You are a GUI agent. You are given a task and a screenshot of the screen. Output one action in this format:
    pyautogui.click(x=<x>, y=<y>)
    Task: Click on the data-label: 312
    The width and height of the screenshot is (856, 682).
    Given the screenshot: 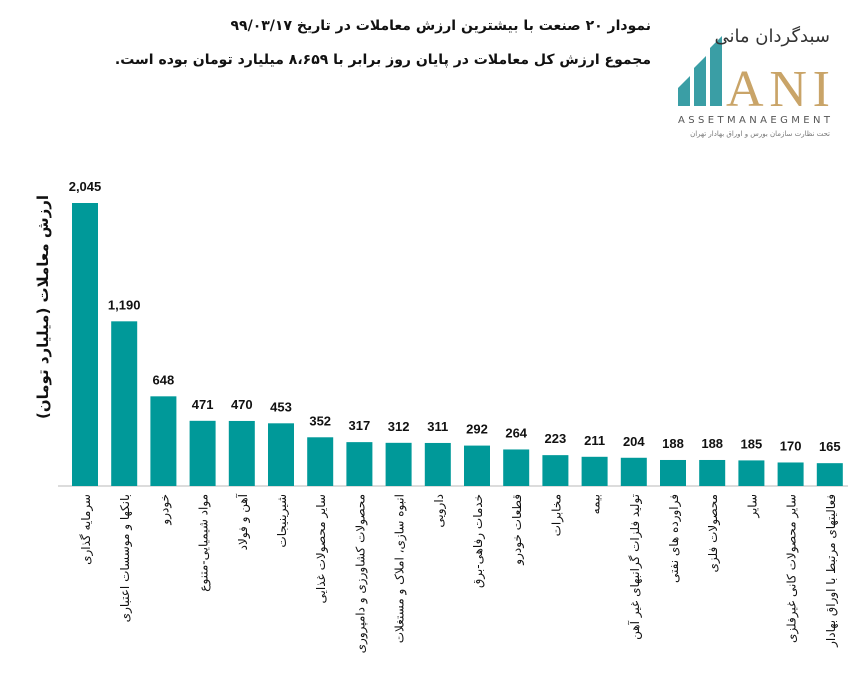 What is the action you would take?
    pyautogui.click(x=399, y=426)
    